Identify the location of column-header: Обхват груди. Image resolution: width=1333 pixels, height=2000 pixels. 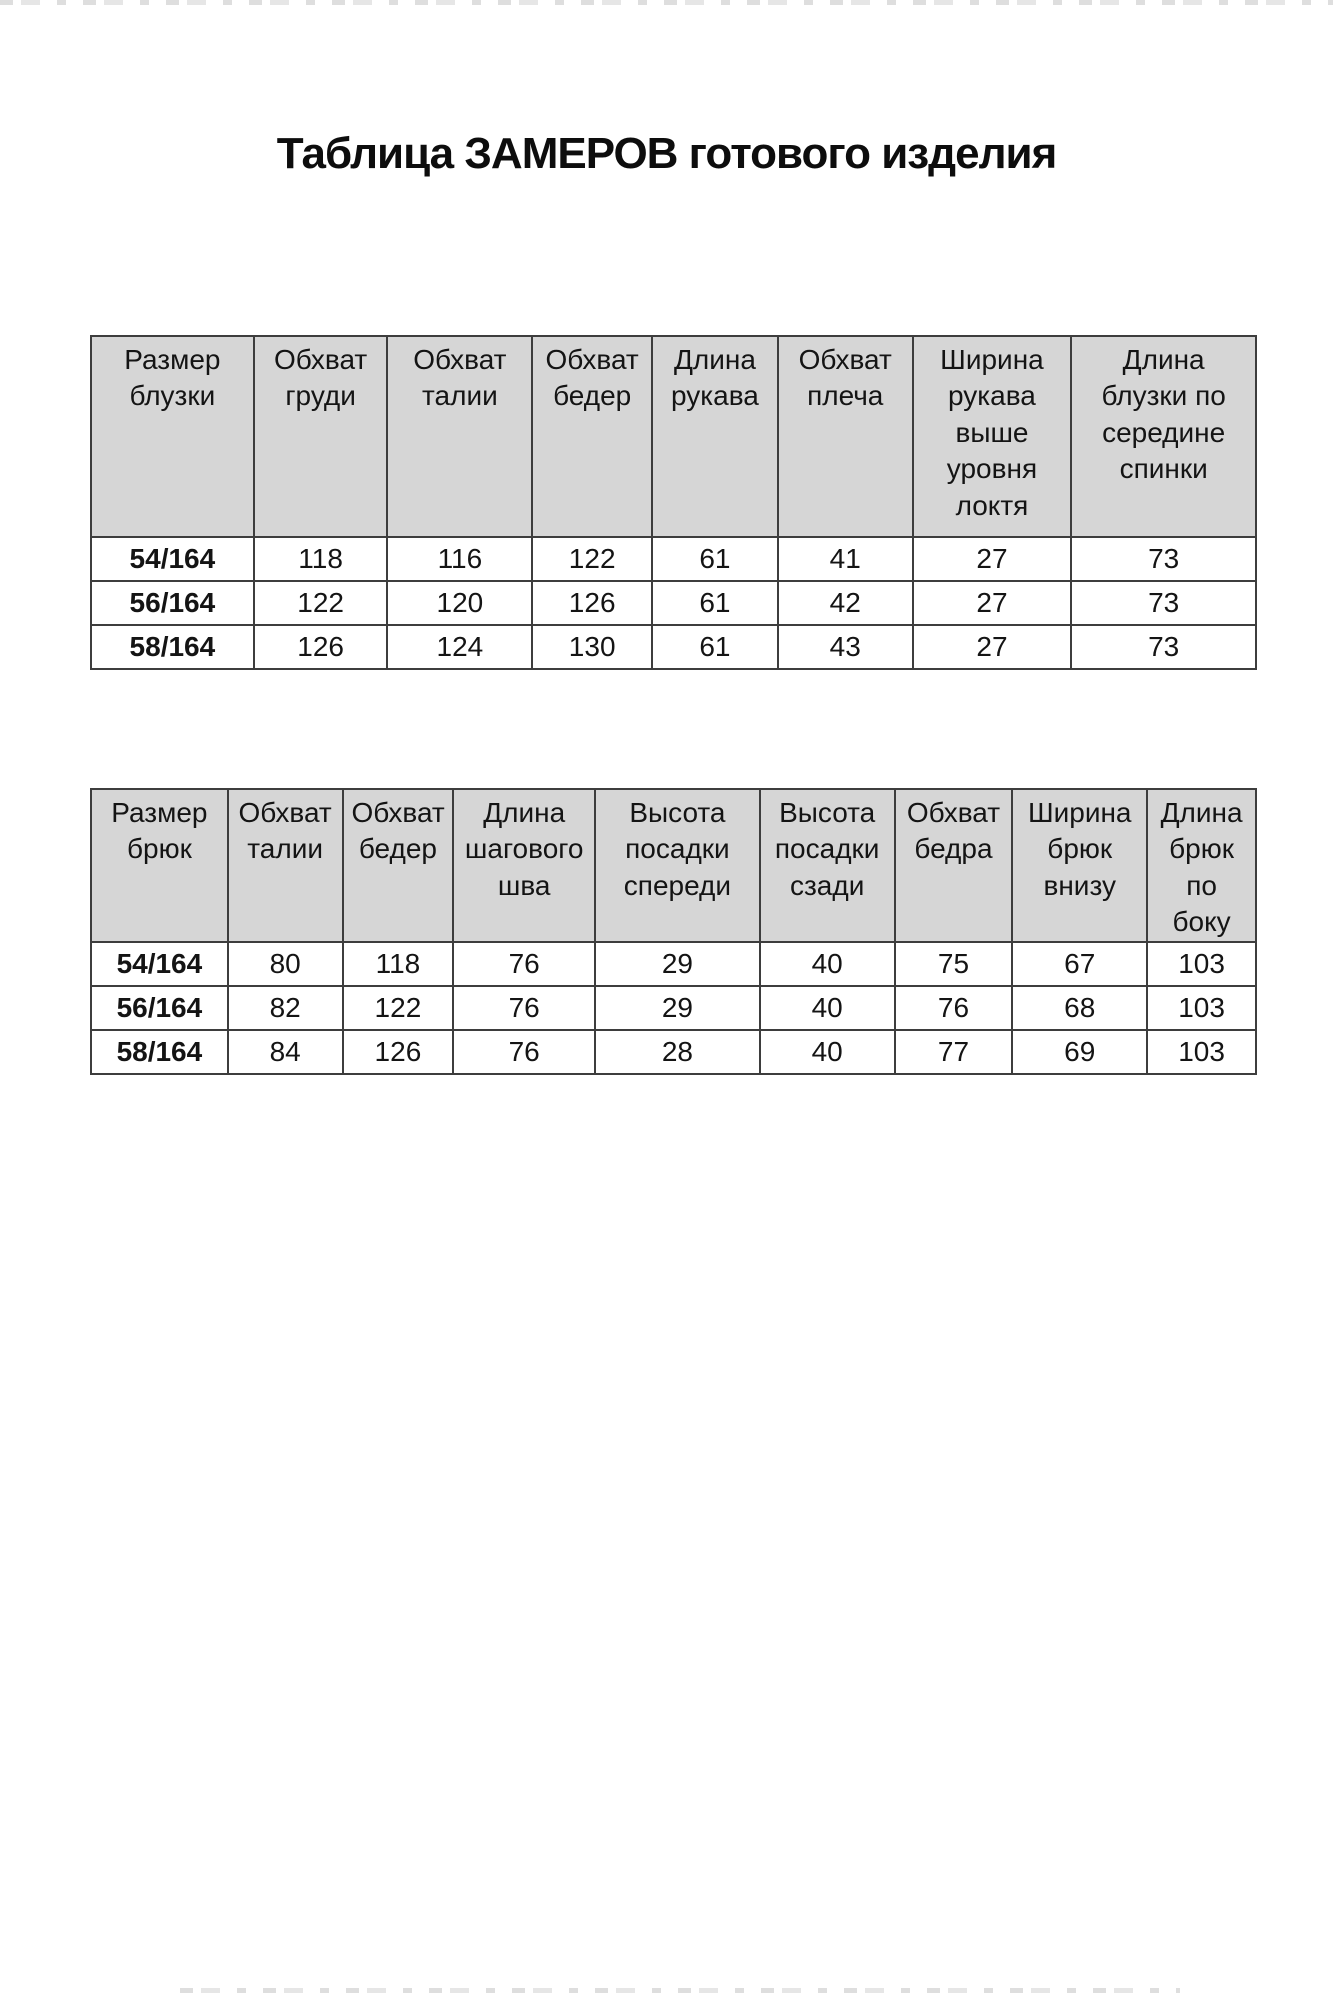
(320, 436).